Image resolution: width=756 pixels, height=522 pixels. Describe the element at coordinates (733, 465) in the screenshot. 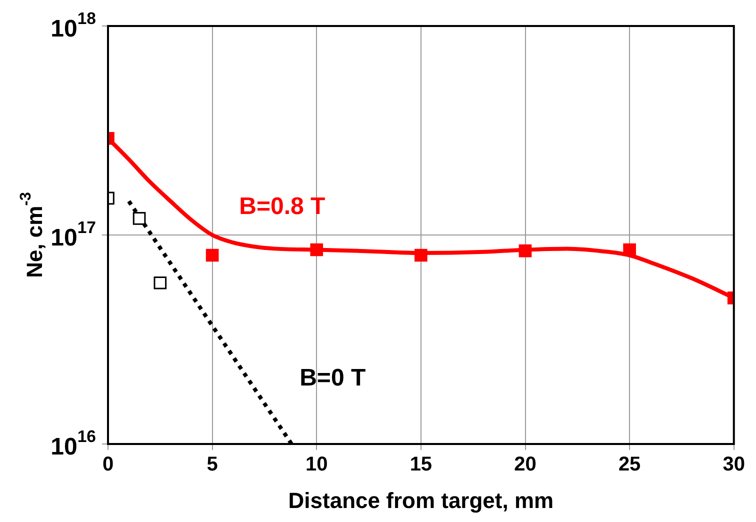

I see `x-tick-label: 30` at that location.